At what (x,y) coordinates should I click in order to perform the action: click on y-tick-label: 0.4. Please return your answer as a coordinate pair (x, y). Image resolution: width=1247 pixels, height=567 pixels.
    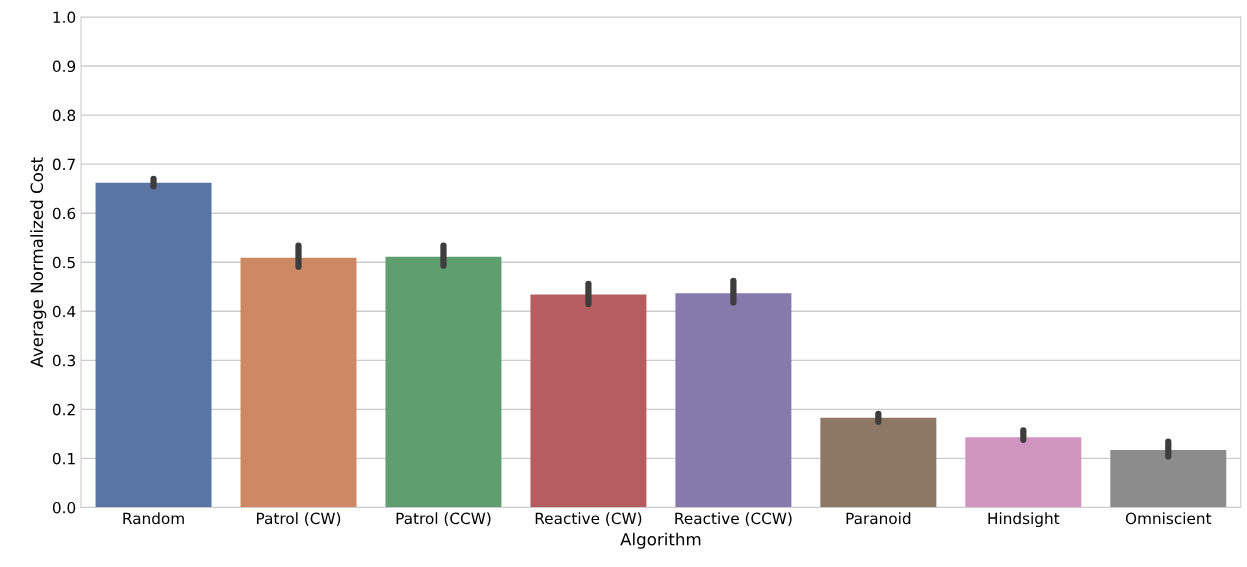
    Looking at the image, I should click on (64, 311).